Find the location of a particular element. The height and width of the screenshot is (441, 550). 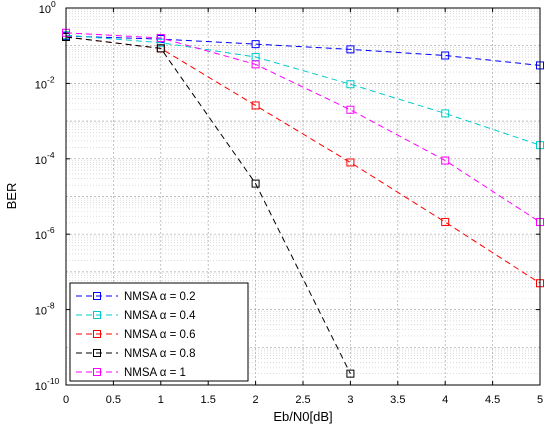

x-tick-label: 1.5 is located at coordinates (208, 400).